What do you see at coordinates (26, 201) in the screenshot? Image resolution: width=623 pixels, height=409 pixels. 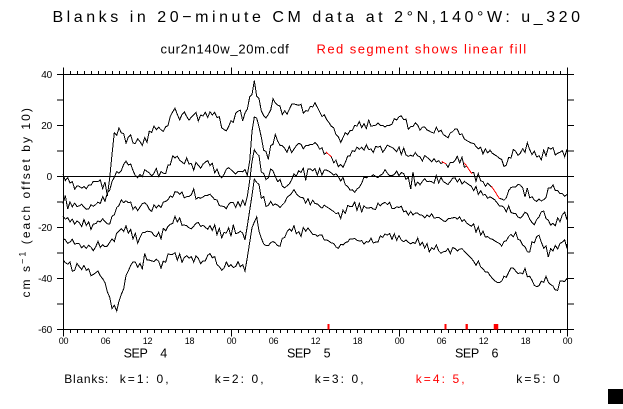 I see `svg-text: cm s−1 (each offset by 10)` at bounding box center [26, 201].